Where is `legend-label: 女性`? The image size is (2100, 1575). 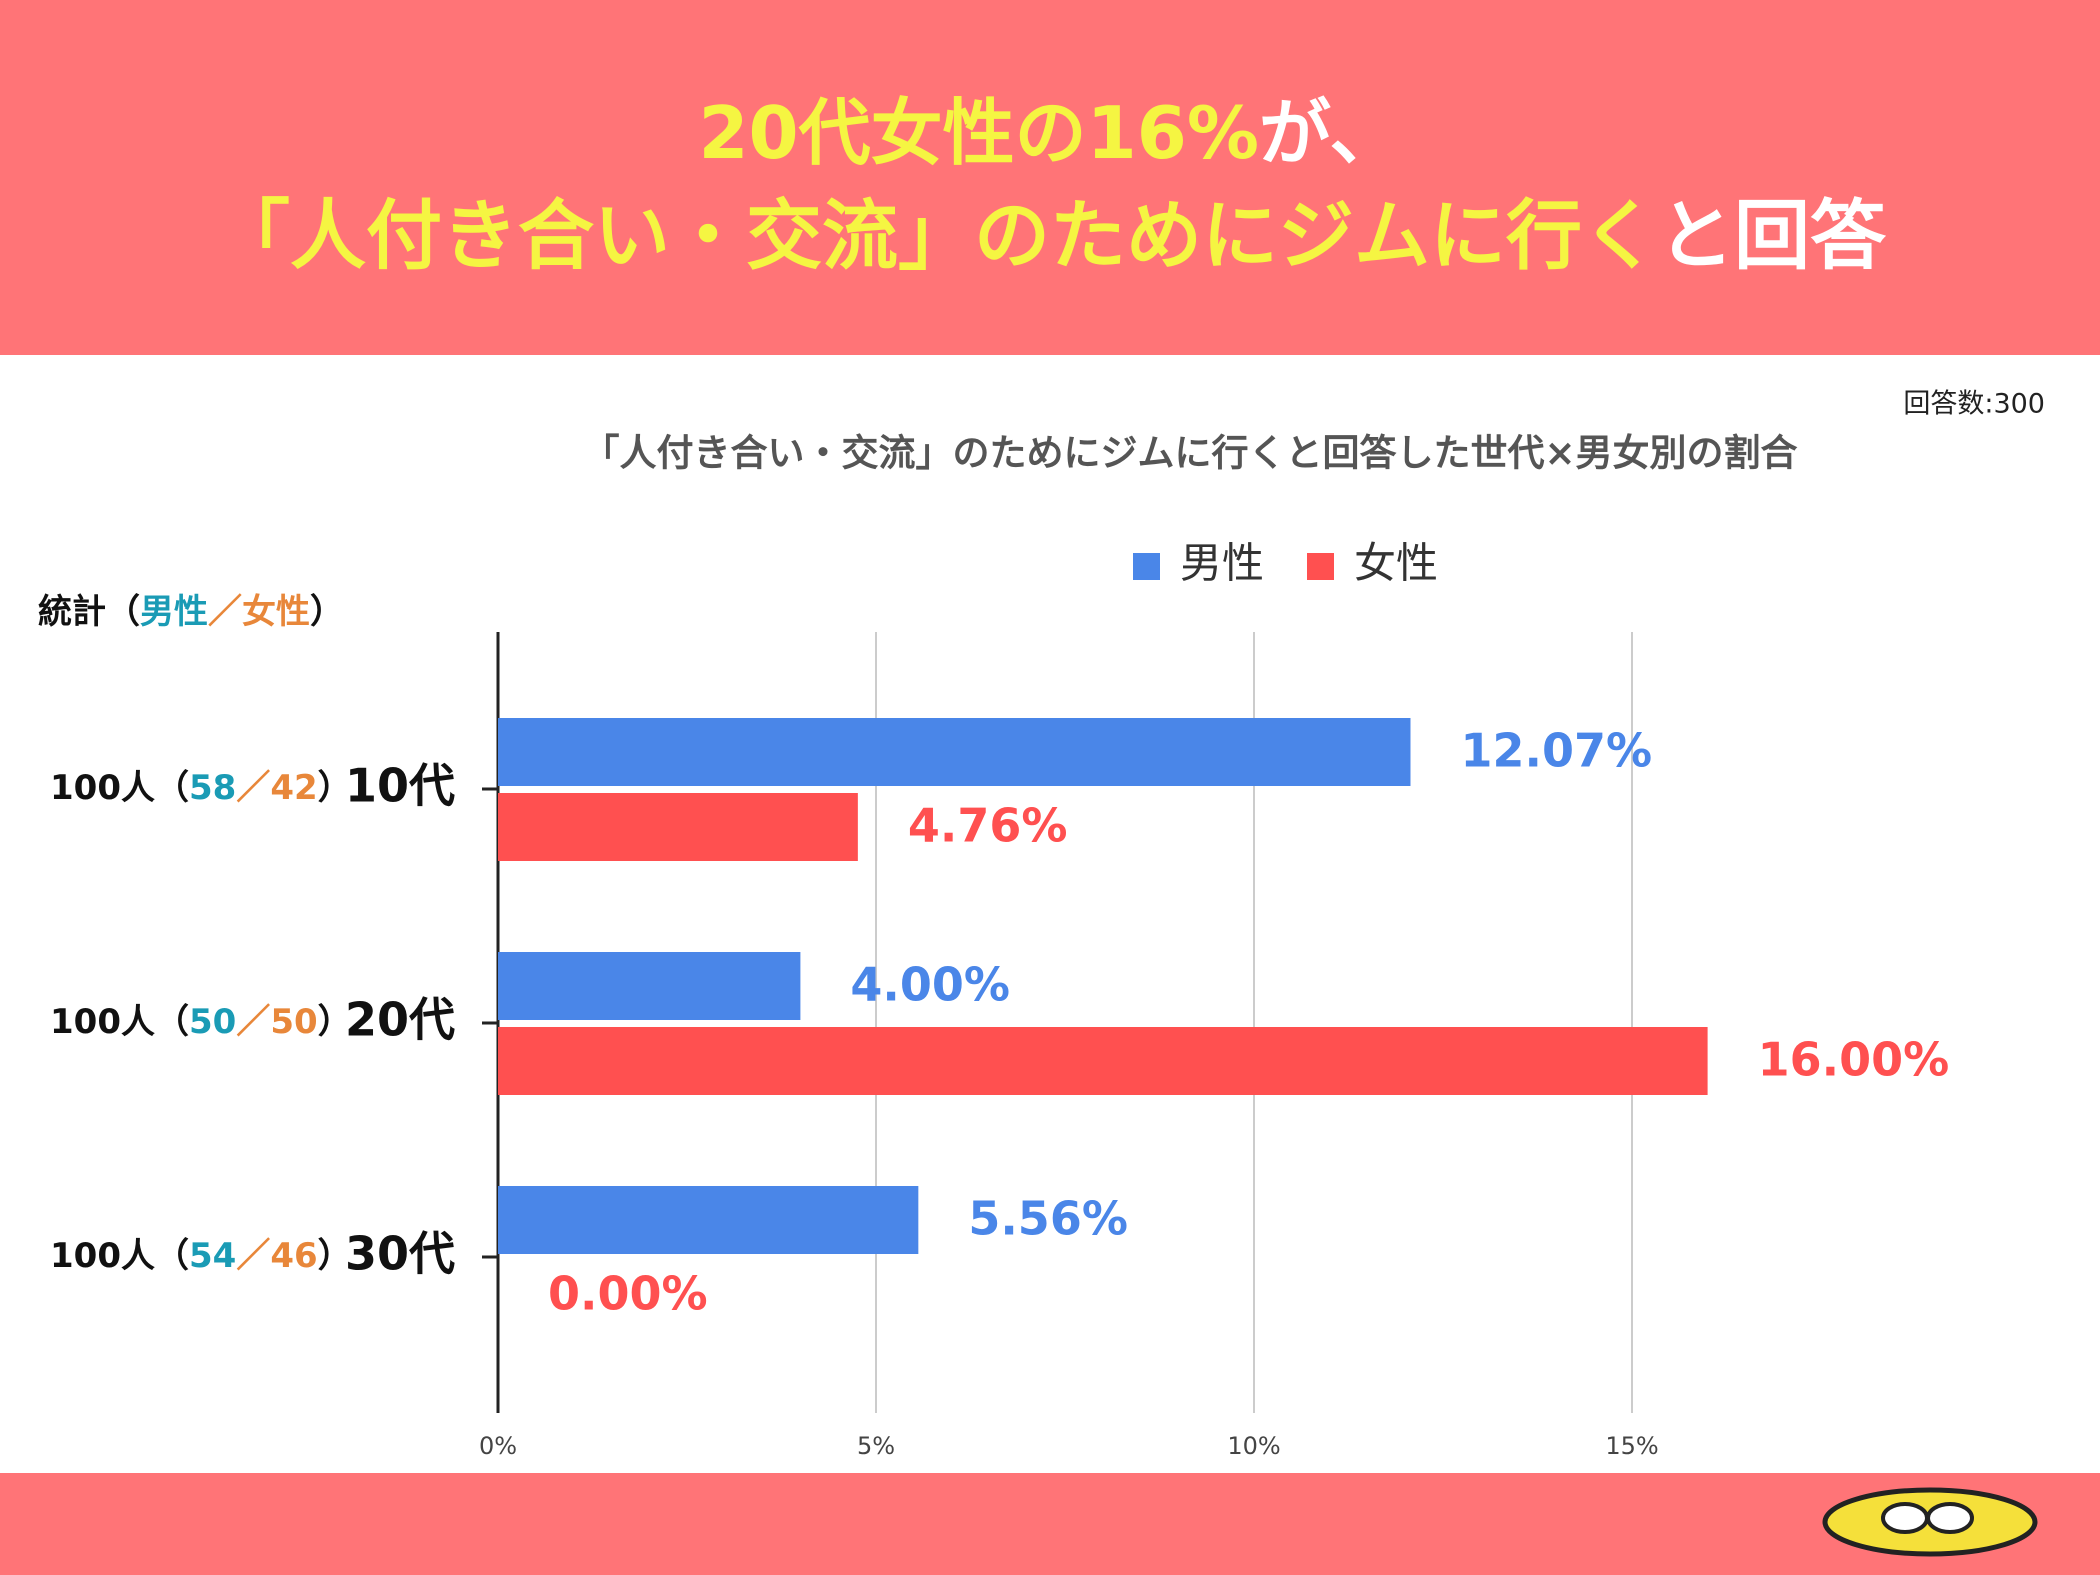 legend-label: 女性 is located at coordinates (1396, 563).